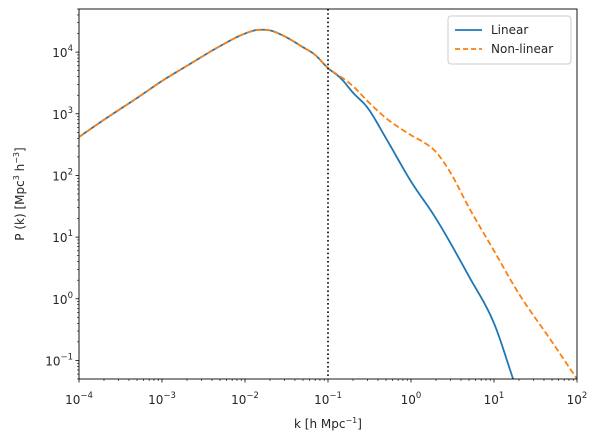  I want to click on x-axis-label: k [h Mpc−1], so click(328, 423).